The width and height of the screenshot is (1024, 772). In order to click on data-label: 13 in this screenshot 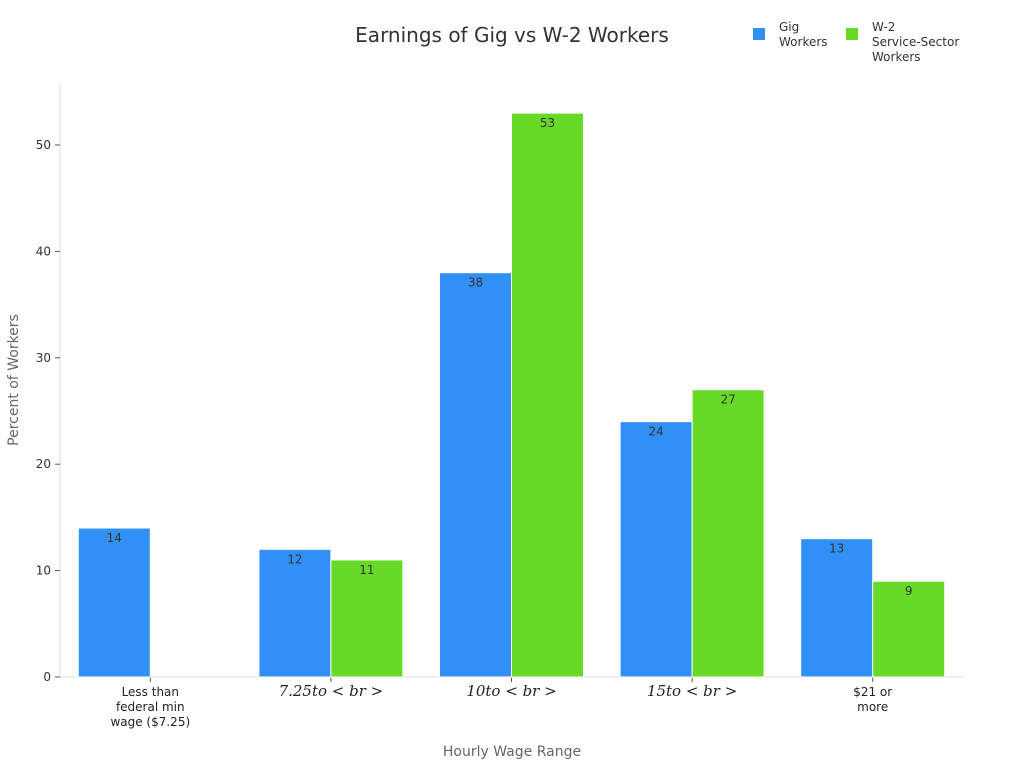, I will do `click(836, 549)`.